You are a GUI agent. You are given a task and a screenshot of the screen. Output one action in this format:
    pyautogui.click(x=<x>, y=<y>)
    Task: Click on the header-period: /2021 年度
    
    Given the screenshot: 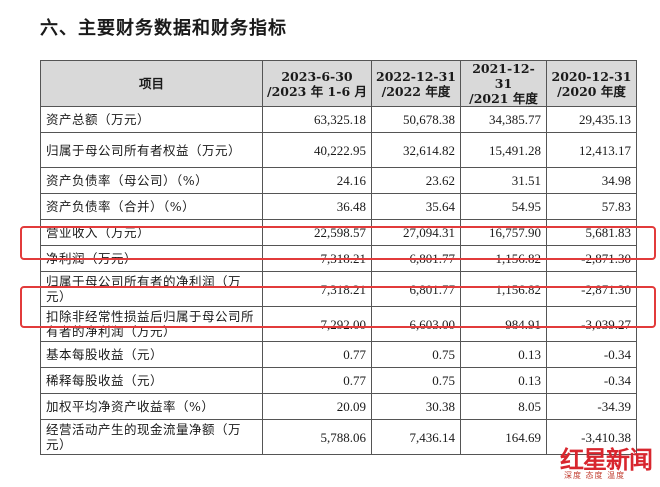 What is the action you would take?
    pyautogui.click(x=503, y=98)
    